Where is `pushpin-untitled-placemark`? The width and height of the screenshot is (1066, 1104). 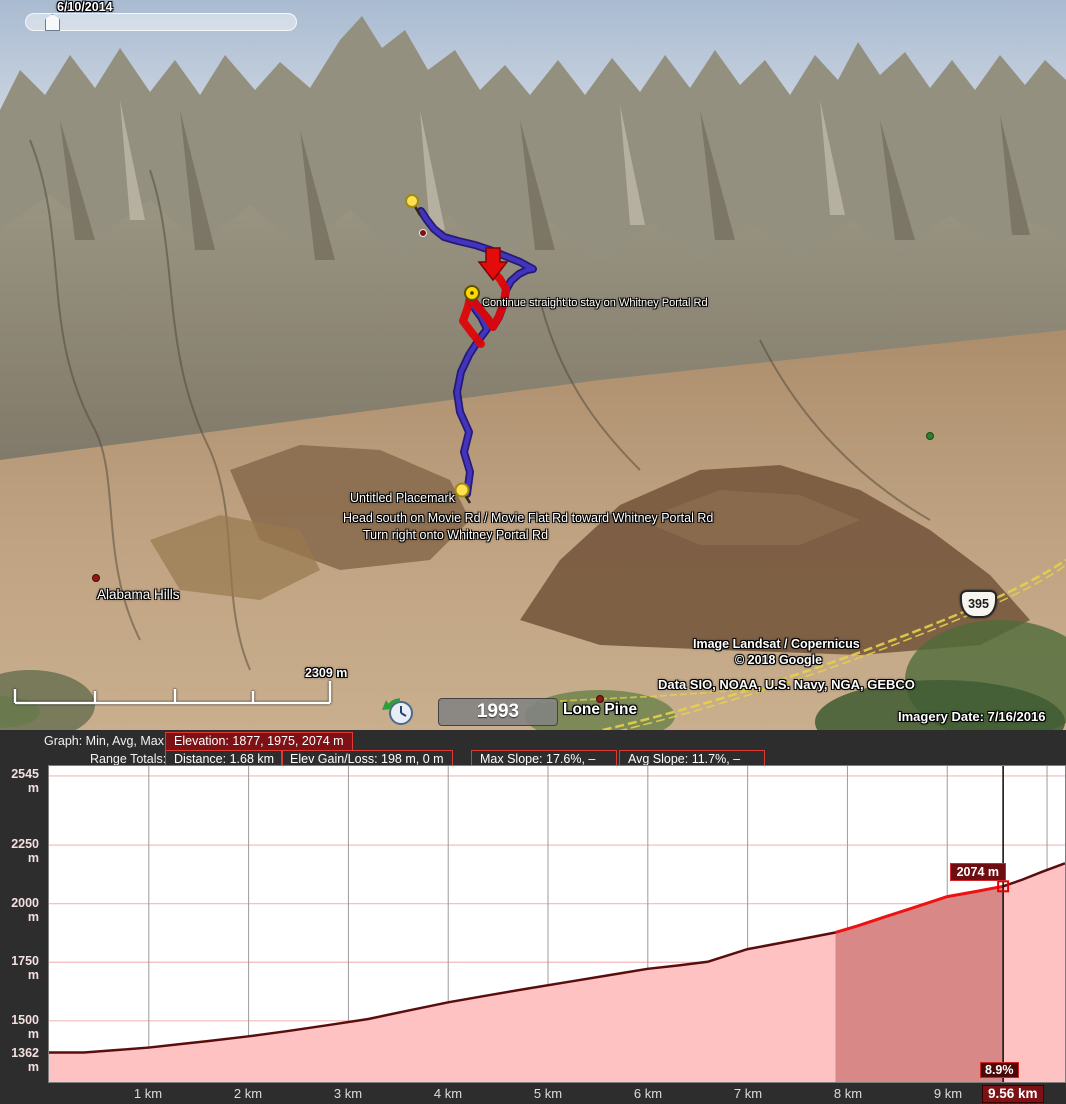 pushpin-untitled-placemark is located at coordinates (463, 493).